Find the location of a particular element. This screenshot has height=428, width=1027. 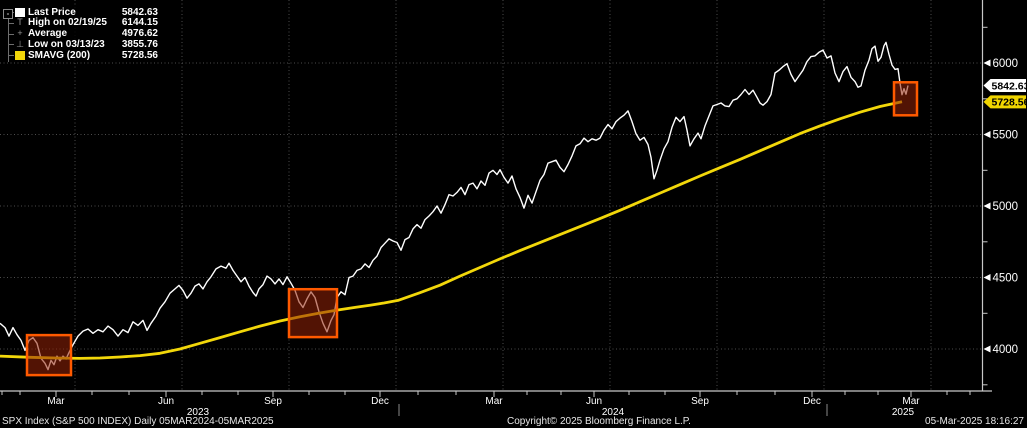

svg-text: 4000 is located at coordinates (1006, 350).